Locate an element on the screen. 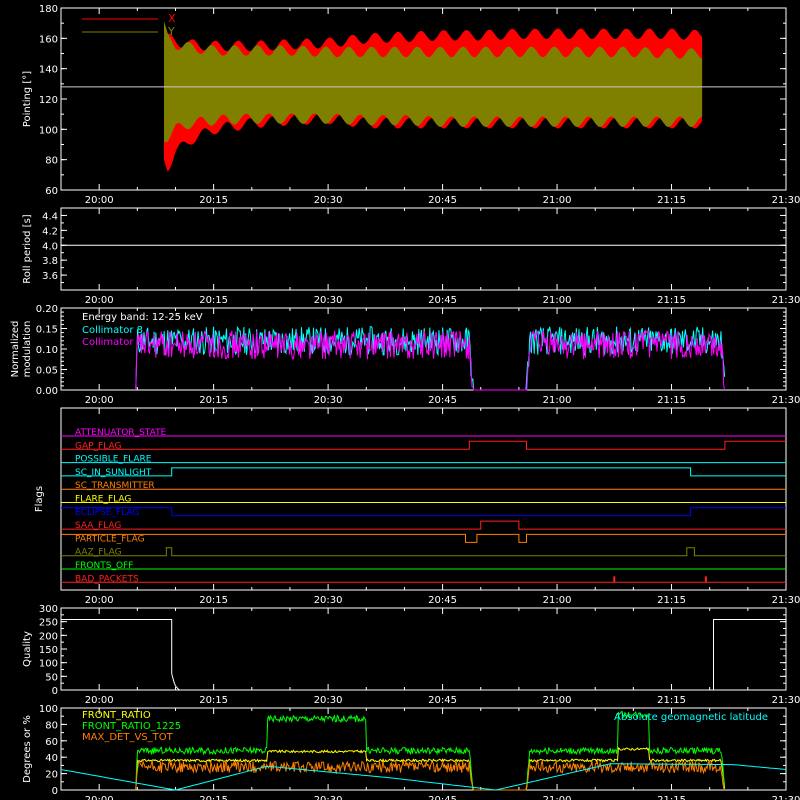  modulation-y-tick-label: 0.15 is located at coordinates (47, 330).